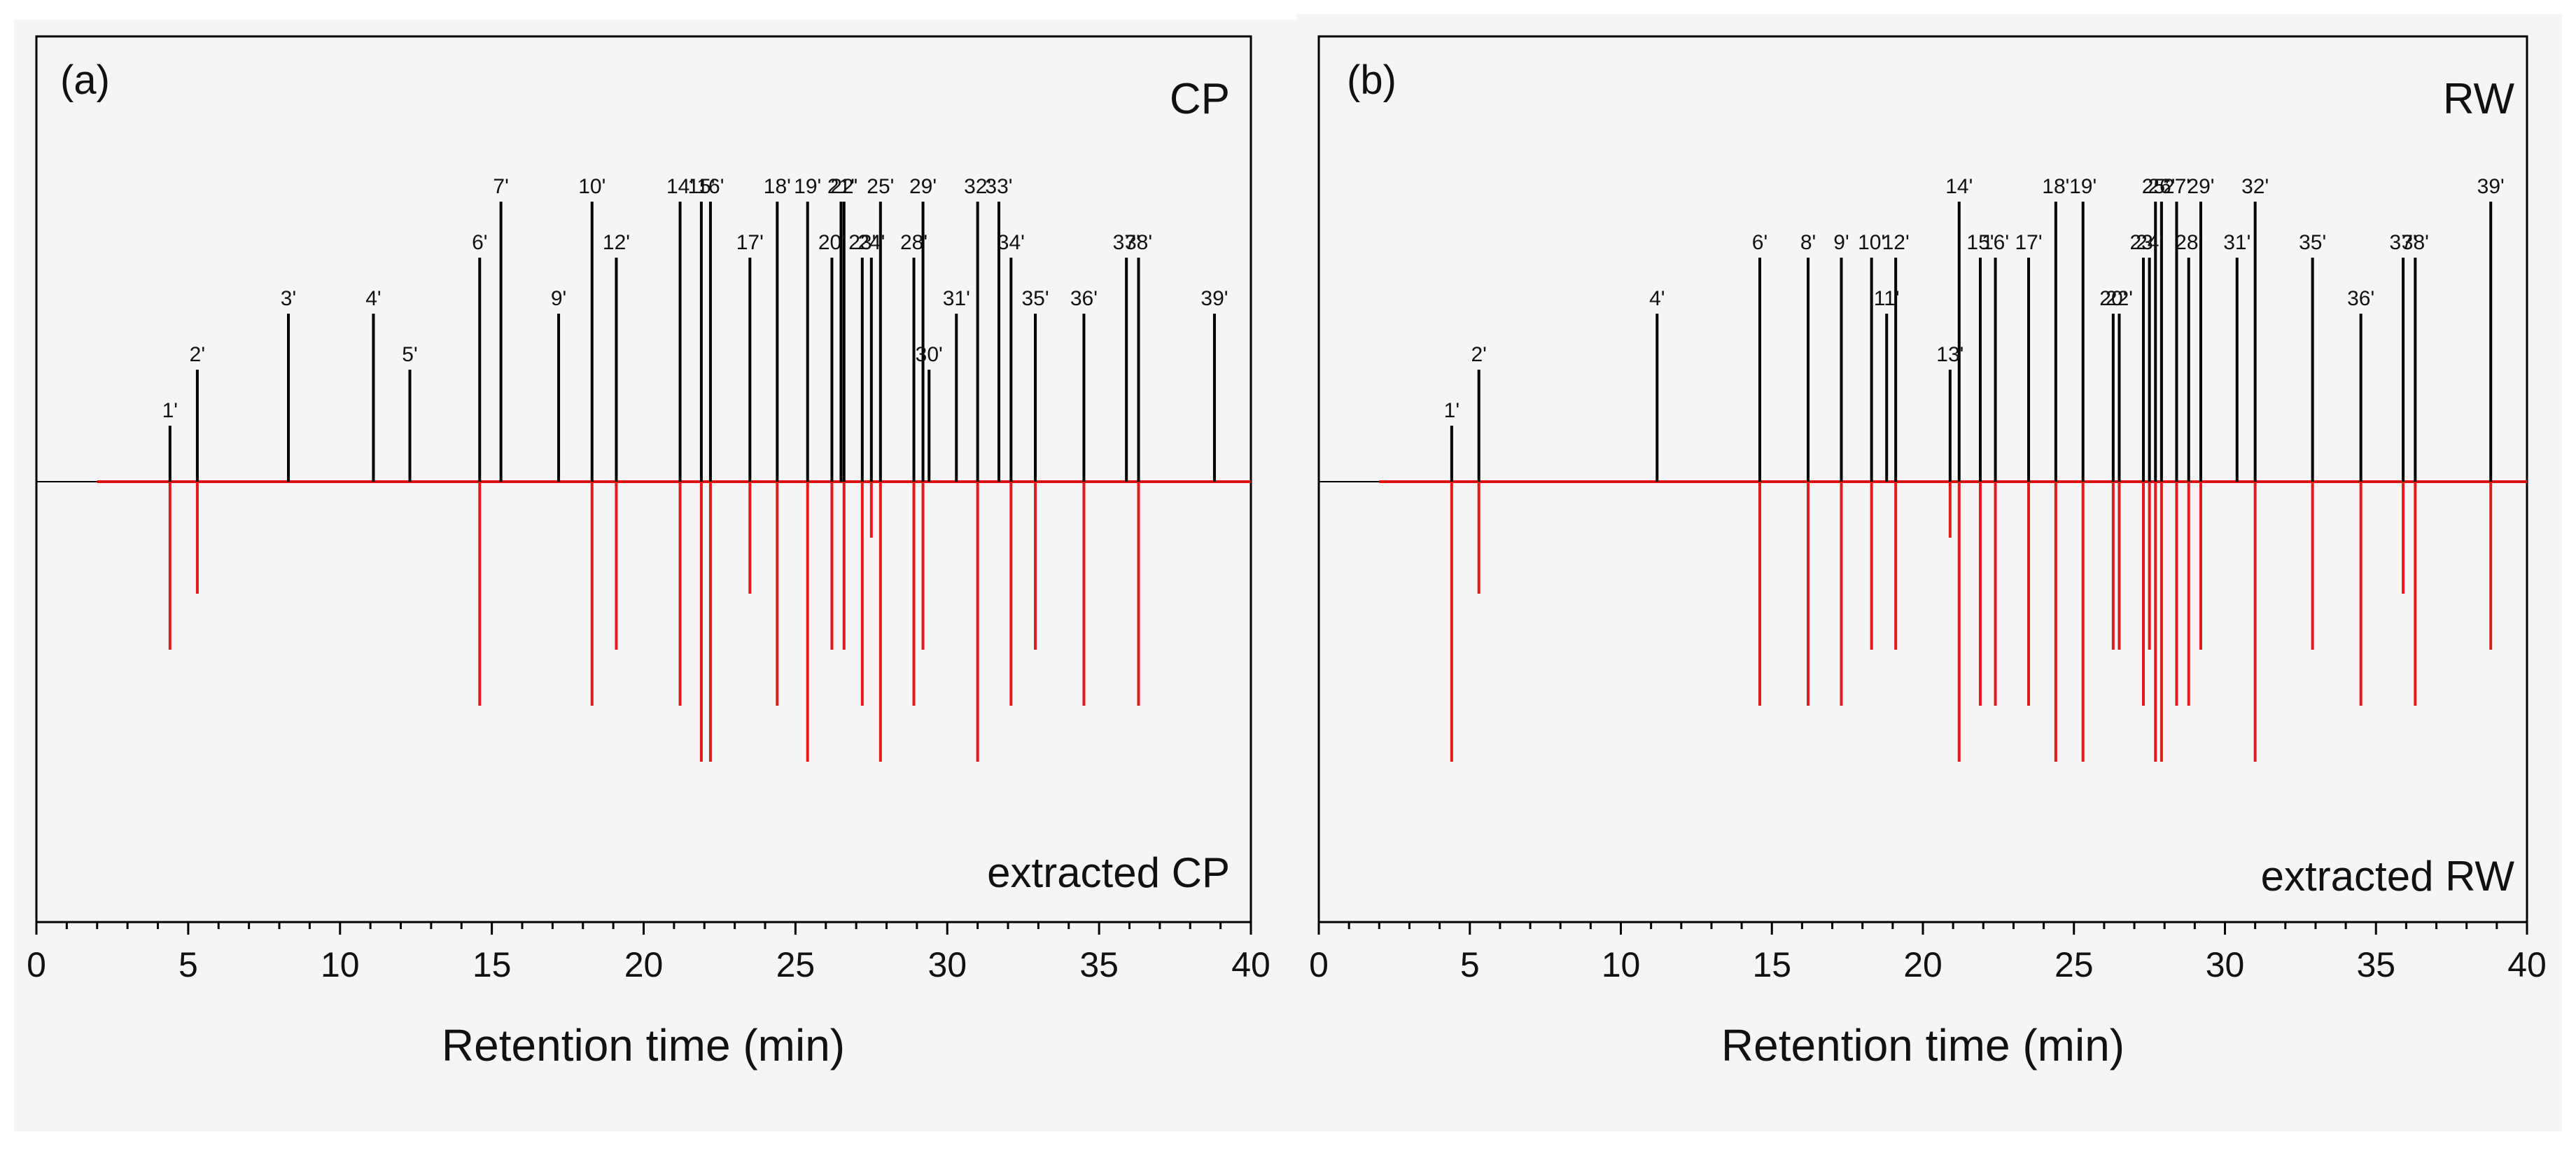 Image resolution: width=2576 pixels, height=1151 pixels. Describe the element at coordinates (1011, 242) in the screenshot. I see `peak-label: 34'` at that location.